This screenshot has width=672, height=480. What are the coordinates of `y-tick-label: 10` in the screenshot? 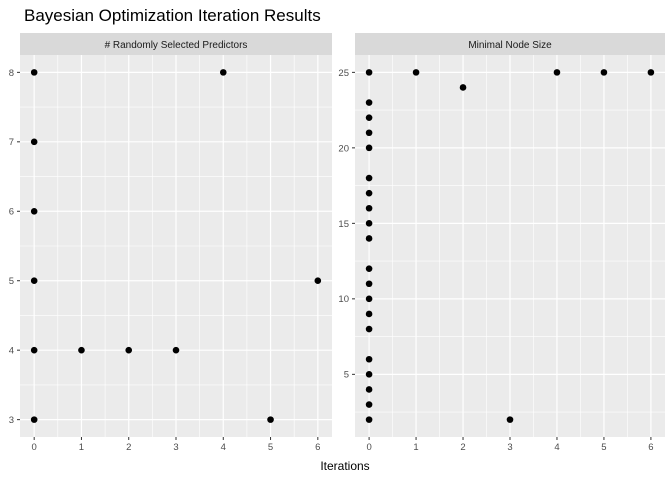 It's located at (343, 299).